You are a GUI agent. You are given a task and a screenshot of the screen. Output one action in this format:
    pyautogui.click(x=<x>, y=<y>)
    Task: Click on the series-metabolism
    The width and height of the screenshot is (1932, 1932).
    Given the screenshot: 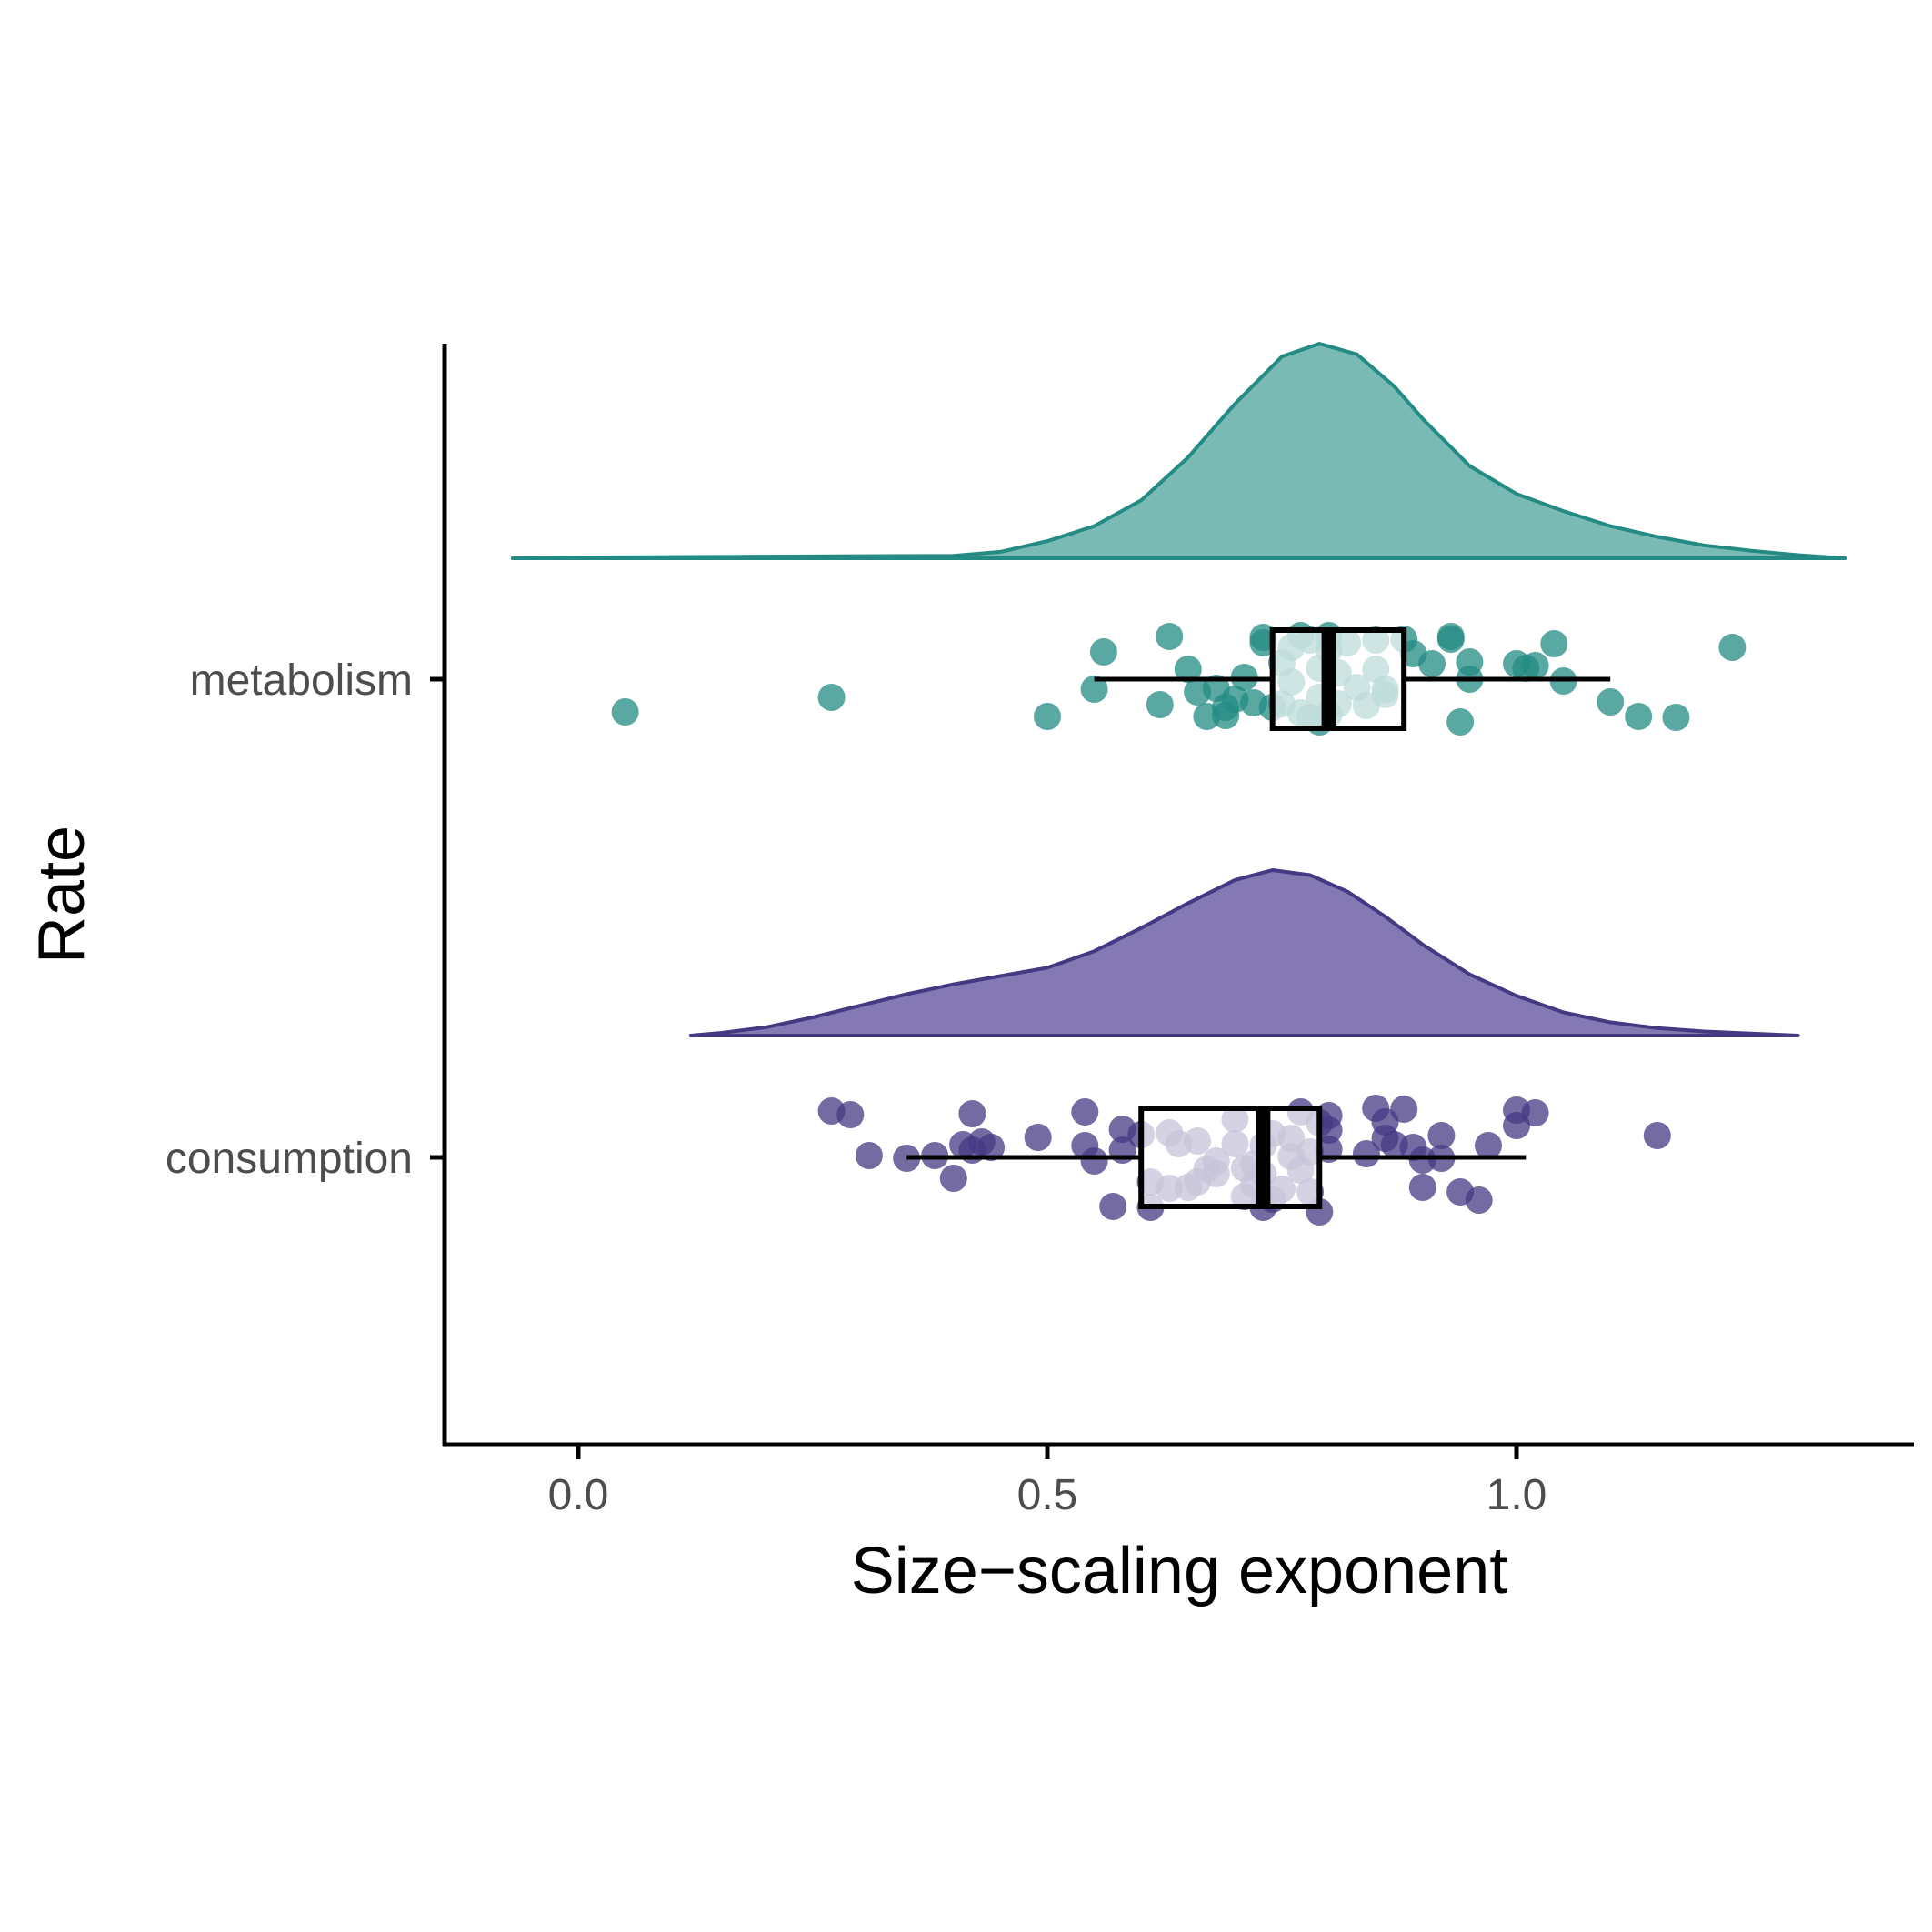 What is the action you would take?
    pyautogui.click(x=1178, y=539)
    